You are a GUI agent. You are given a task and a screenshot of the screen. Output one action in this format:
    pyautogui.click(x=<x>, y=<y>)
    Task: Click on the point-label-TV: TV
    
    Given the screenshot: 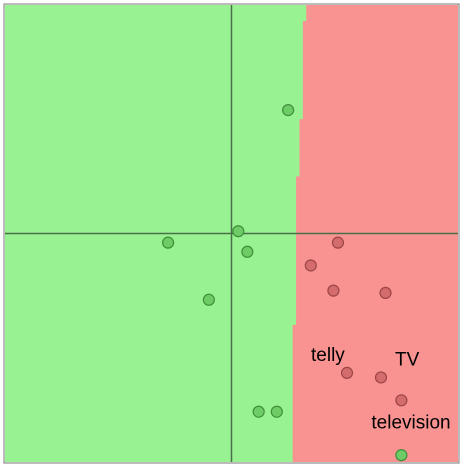 What is the action you would take?
    pyautogui.click(x=407, y=359)
    